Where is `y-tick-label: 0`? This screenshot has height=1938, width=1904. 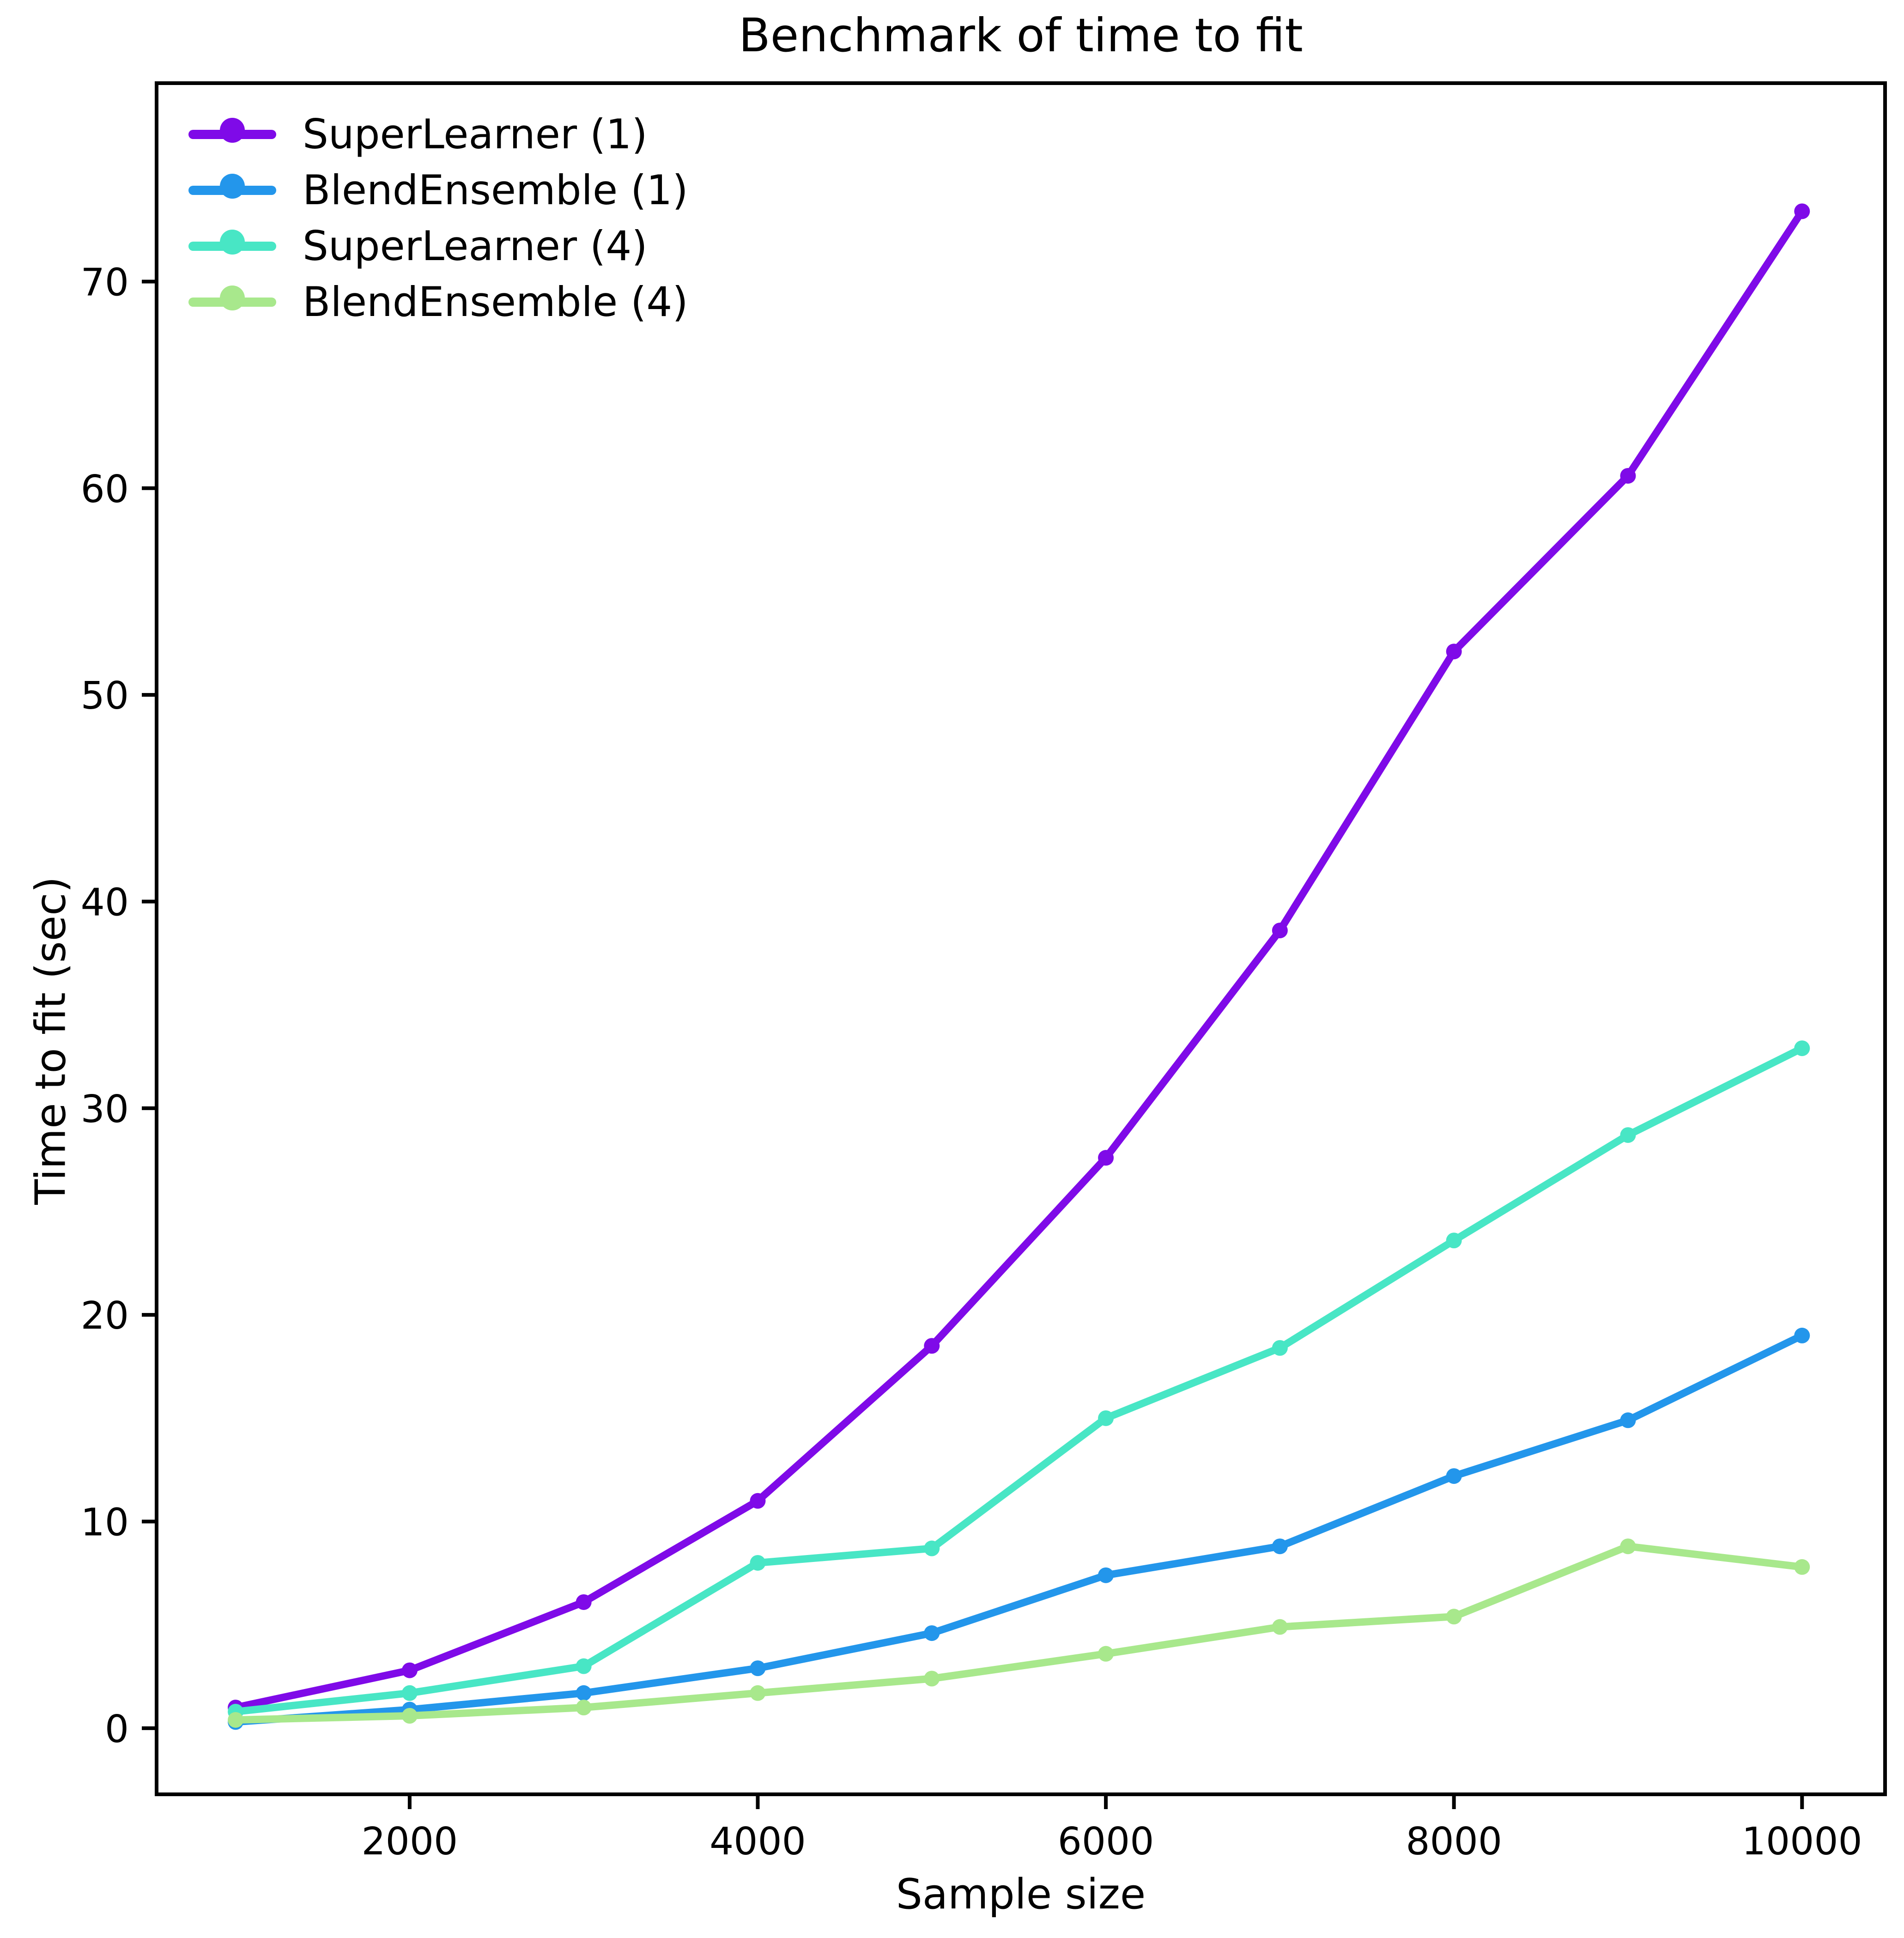
y-tick-label: 0 is located at coordinates (117, 1729).